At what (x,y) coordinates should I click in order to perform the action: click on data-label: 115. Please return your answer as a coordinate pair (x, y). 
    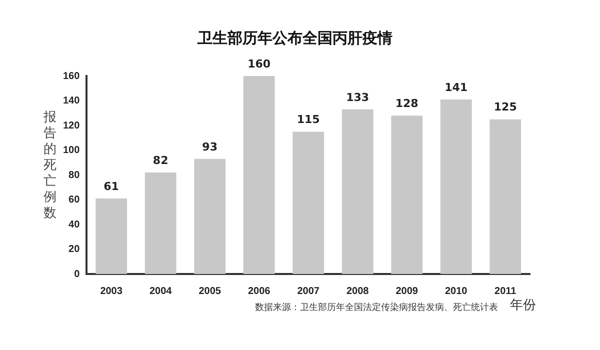
    Looking at the image, I should click on (308, 119).